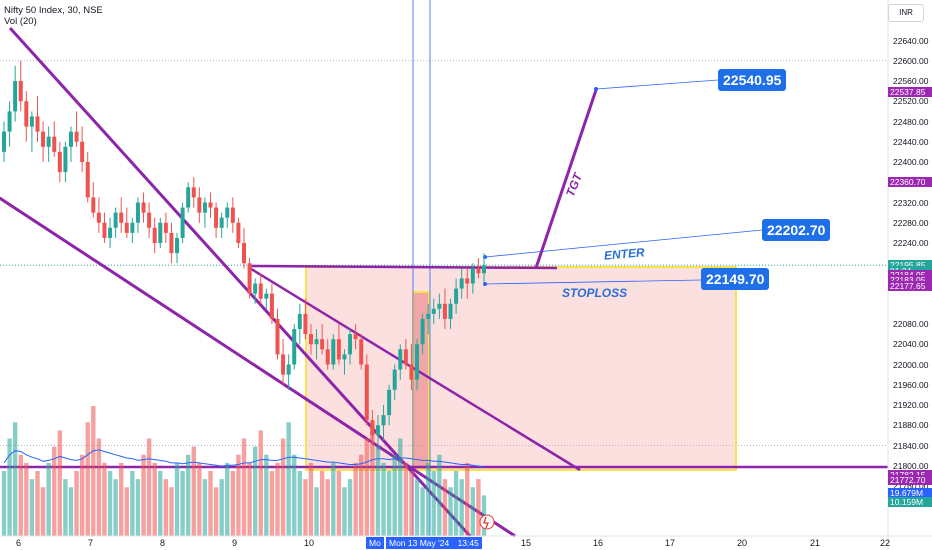 The width and height of the screenshot is (932, 550). What do you see at coordinates (910, 492) in the screenshot?
I see `price-label: 19.679M` at bounding box center [910, 492].